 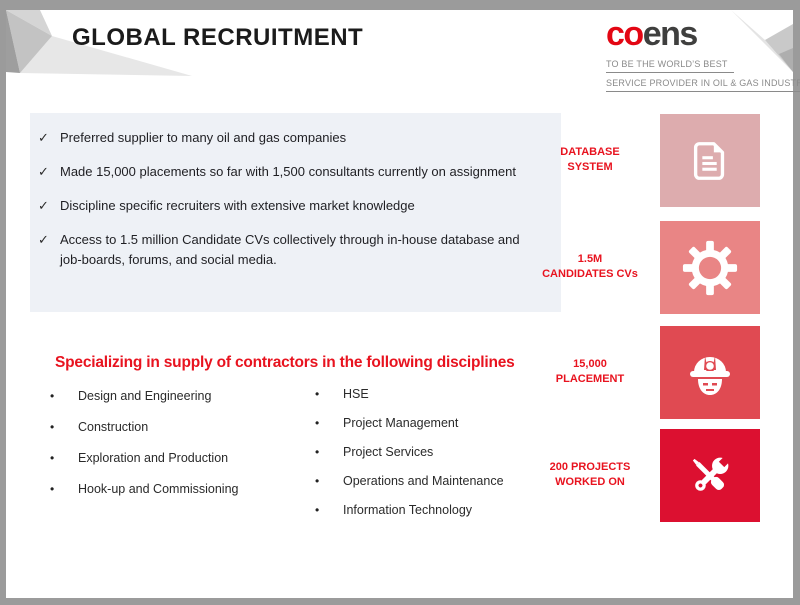 What do you see at coordinates (590, 274) in the screenshot?
I see `stat-label-line: CANDIDATES CVs` at bounding box center [590, 274].